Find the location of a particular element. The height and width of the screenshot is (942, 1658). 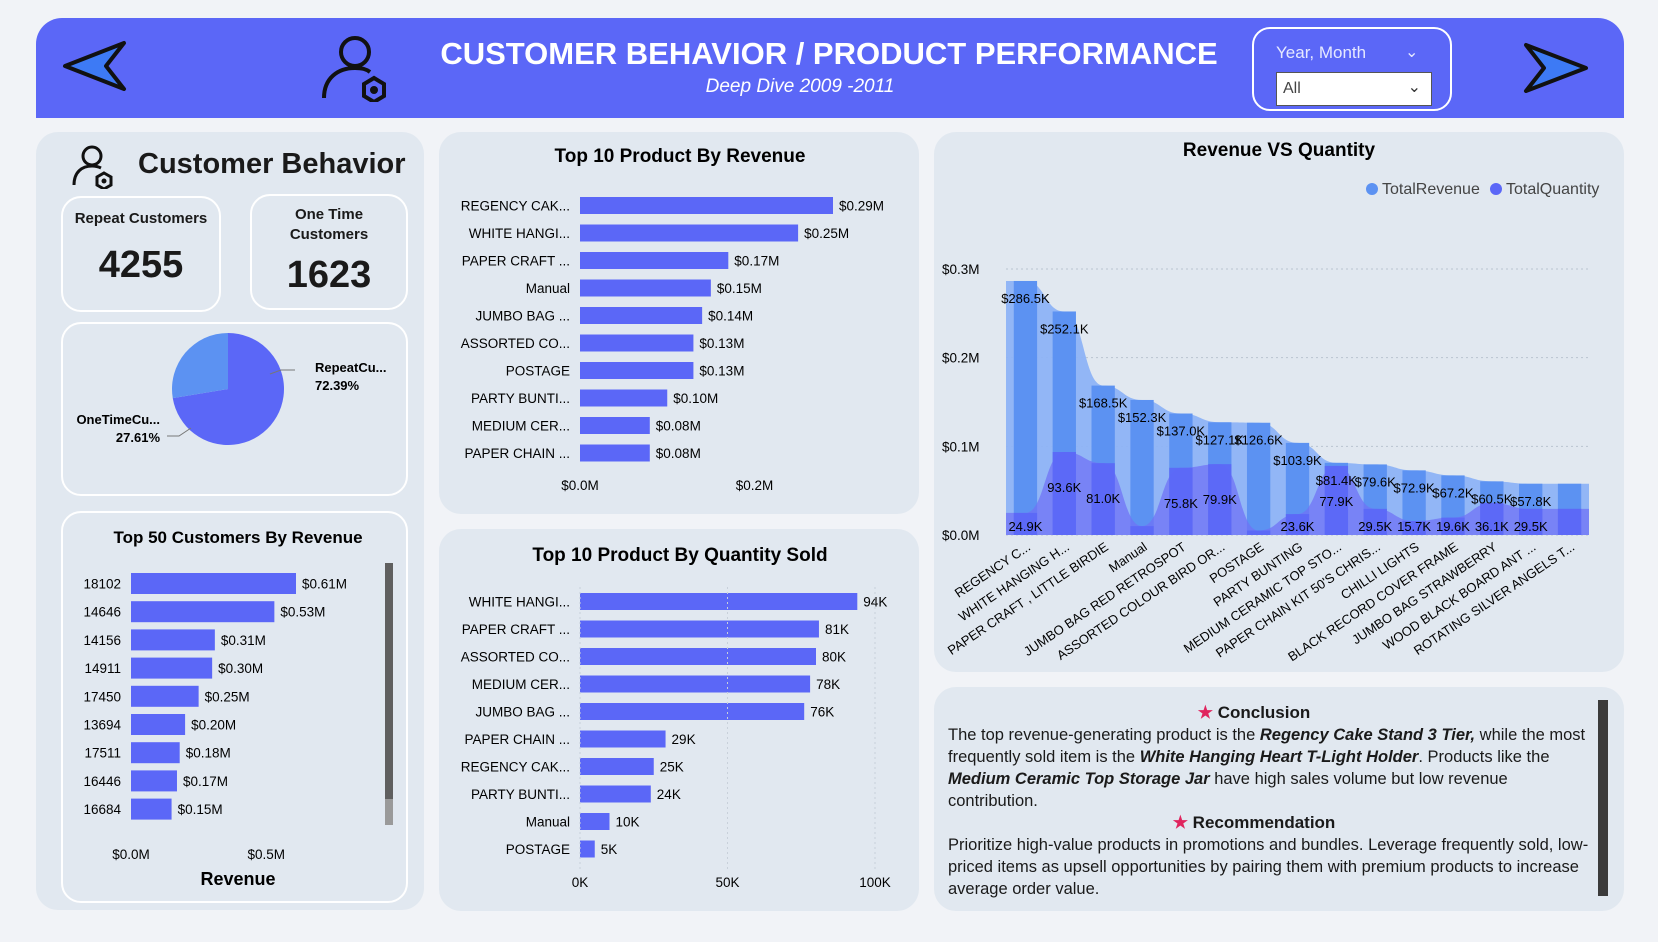

data-label: $0.53M is located at coordinates (302, 612).